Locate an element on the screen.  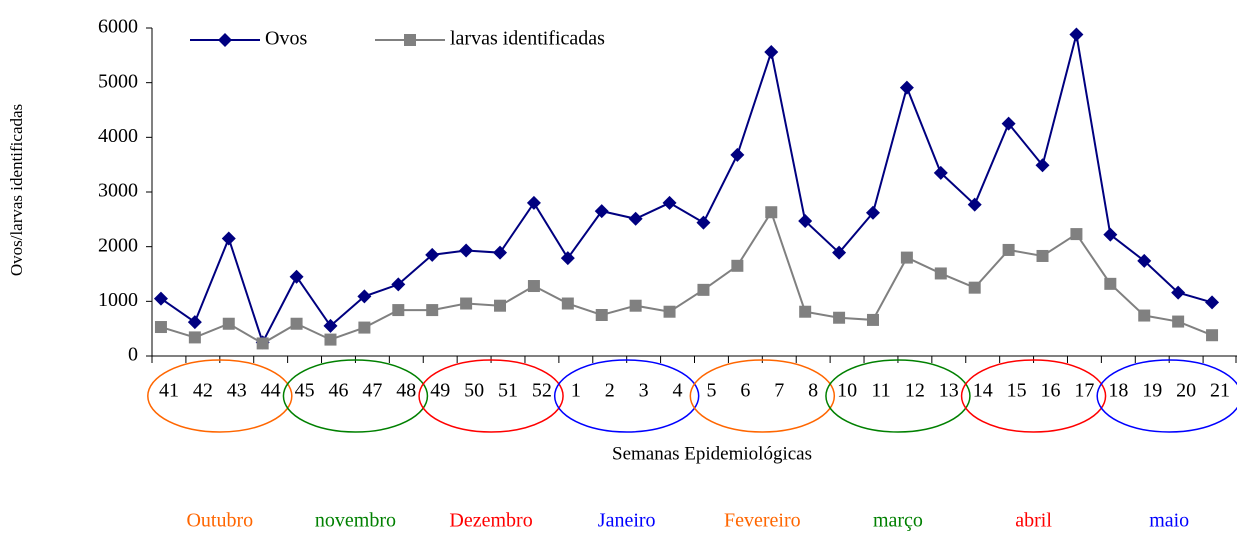
y-tick-label: 0 is located at coordinates (133, 355).